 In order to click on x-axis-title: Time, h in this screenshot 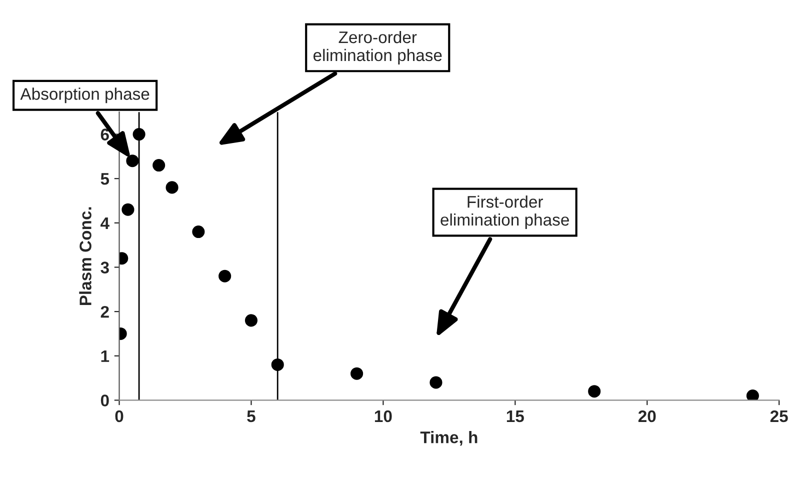, I will do `click(449, 438)`.